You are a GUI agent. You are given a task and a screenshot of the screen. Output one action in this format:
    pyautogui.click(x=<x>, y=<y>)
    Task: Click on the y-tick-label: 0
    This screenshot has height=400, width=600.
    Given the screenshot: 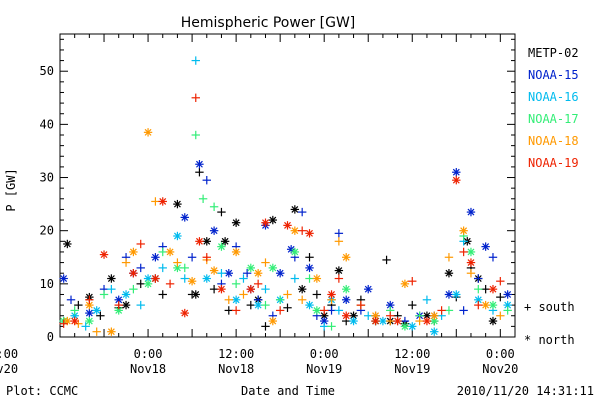 What is the action you would take?
    pyautogui.click(x=50, y=337)
    